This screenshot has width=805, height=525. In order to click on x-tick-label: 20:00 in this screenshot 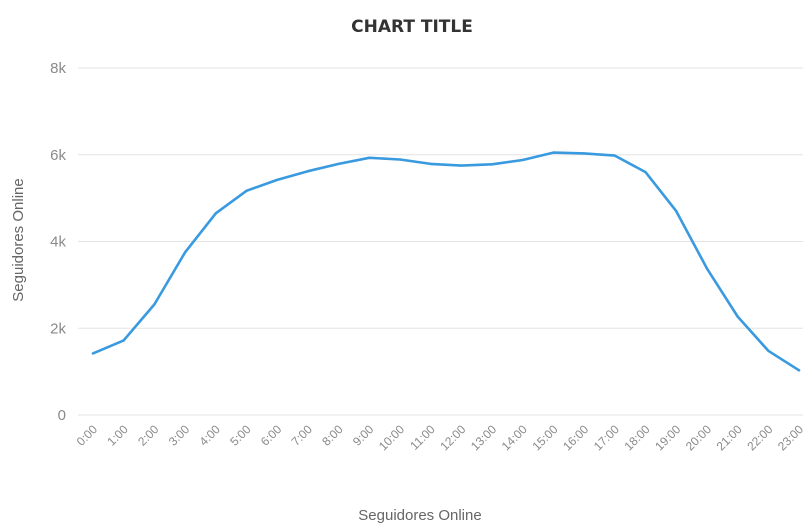, I will do `click(698, 437)`.